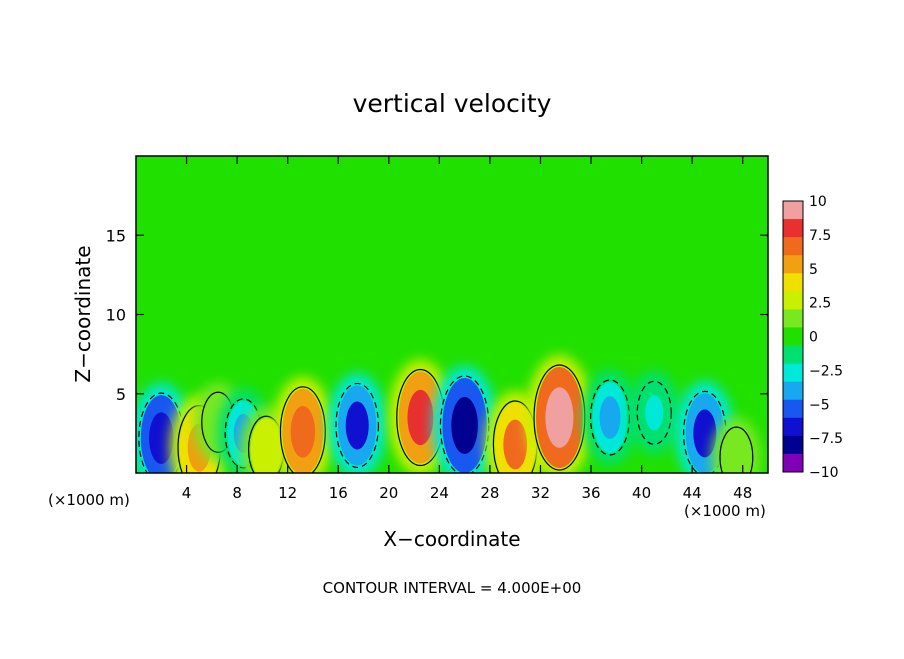  What do you see at coordinates (83, 313) in the screenshot?
I see `y-axis-label: Z−coordinate` at bounding box center [83, 313].